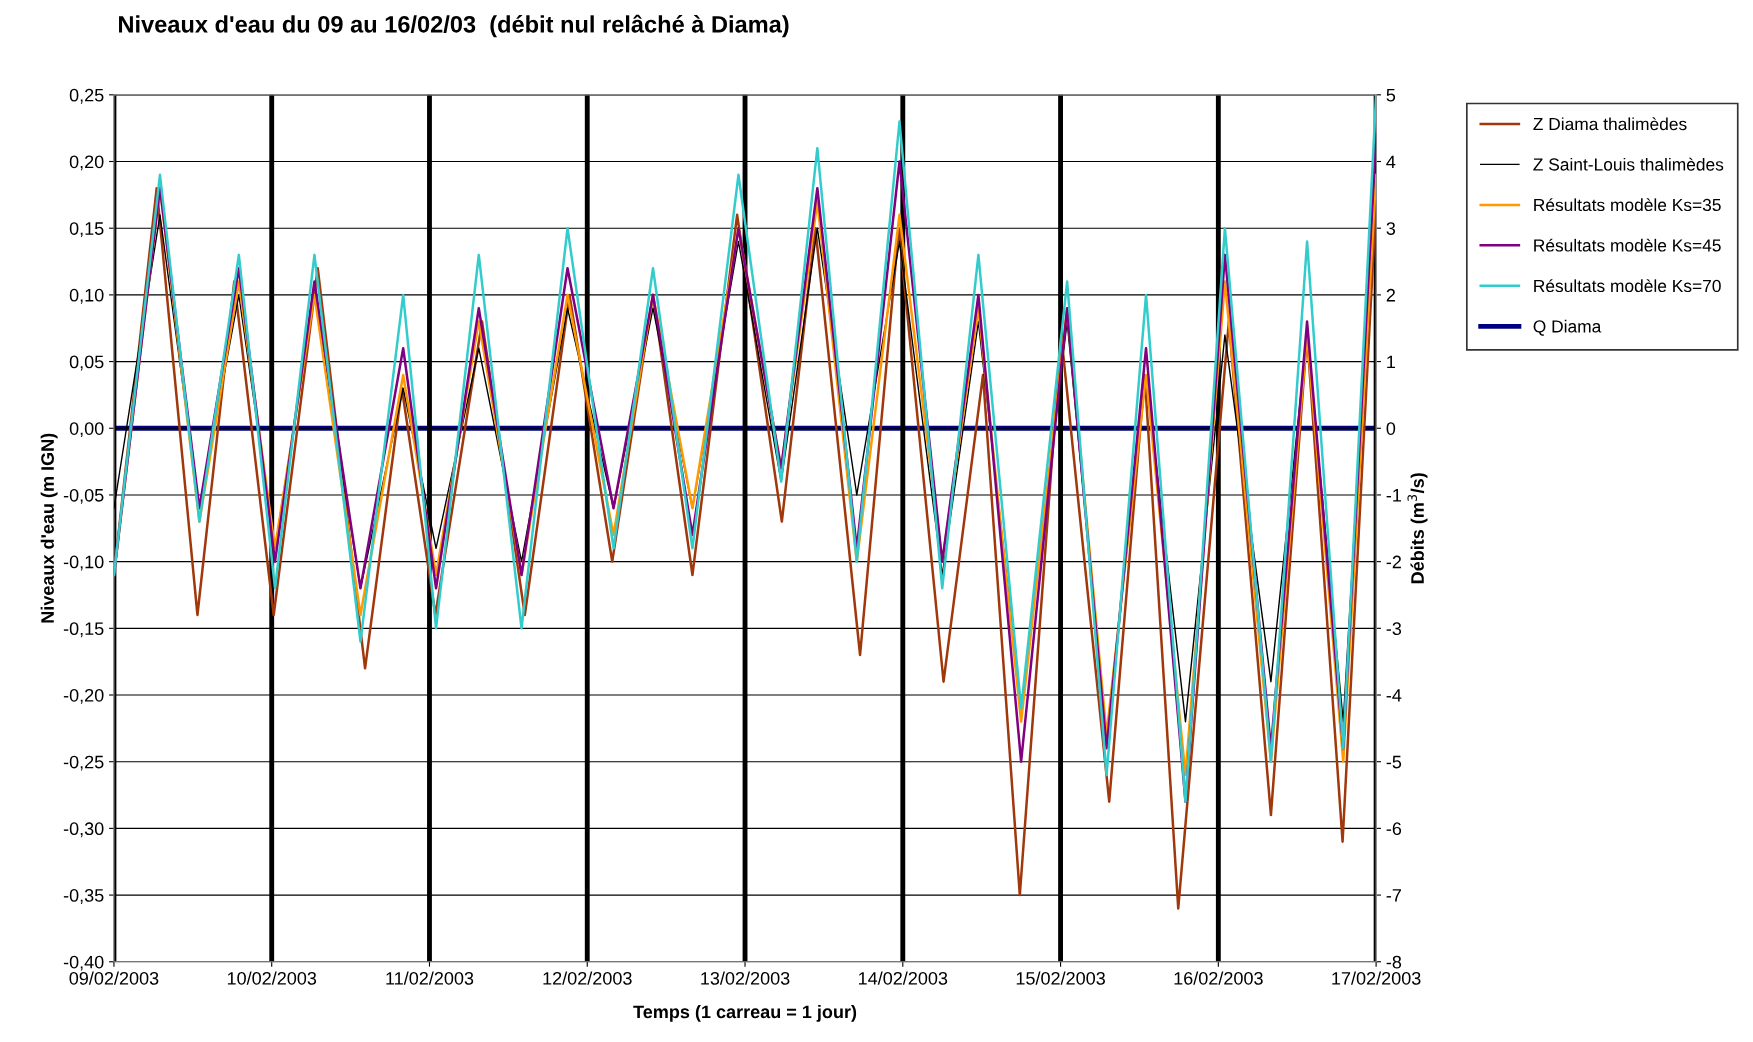 This screenshot has width=1753, height=1042. Describe the element at coordinates (454, 26) in the screenshot. I see `chart-title: Niveaux d'eau du 09 au 16/02/03 (débit nul relâché à Diama)` at that location.